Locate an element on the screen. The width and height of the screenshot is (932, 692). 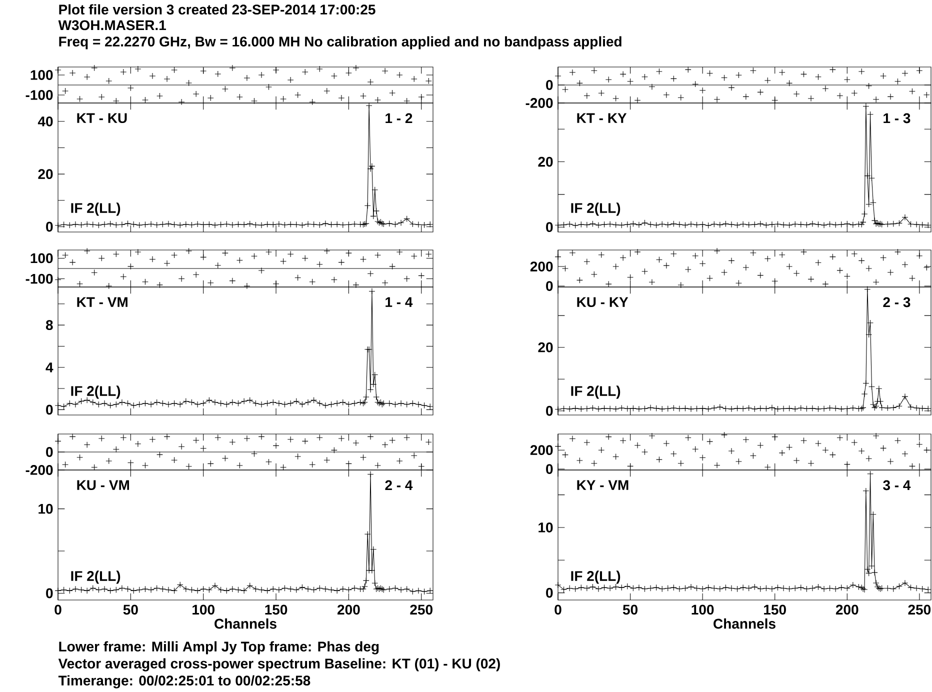
annotation: 1 - 3 is located at coordinates (897, 118).